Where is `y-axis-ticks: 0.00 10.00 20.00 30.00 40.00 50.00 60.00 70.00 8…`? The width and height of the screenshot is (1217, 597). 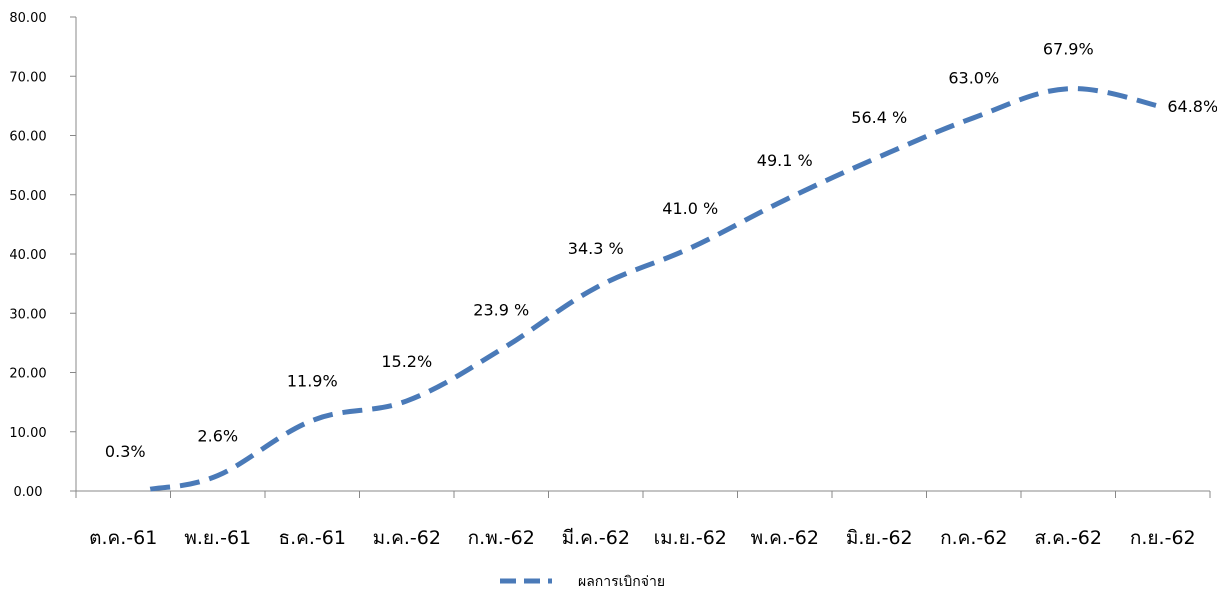
y-axis-ticks: 0.00 10.00 20.00 30.00 40.00 50.00 60.00 70.00 8… is located at coordinates (42, 255).